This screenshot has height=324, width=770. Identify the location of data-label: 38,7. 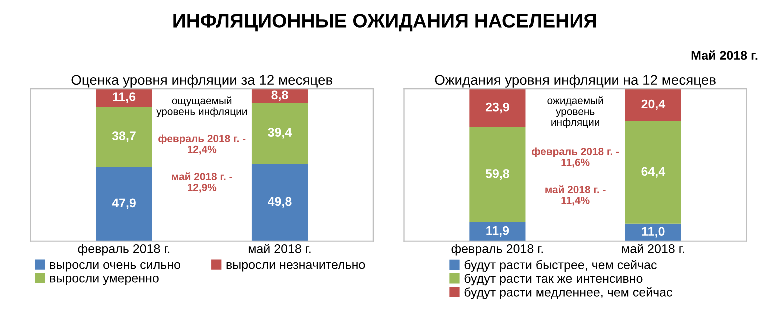
(124, 137).